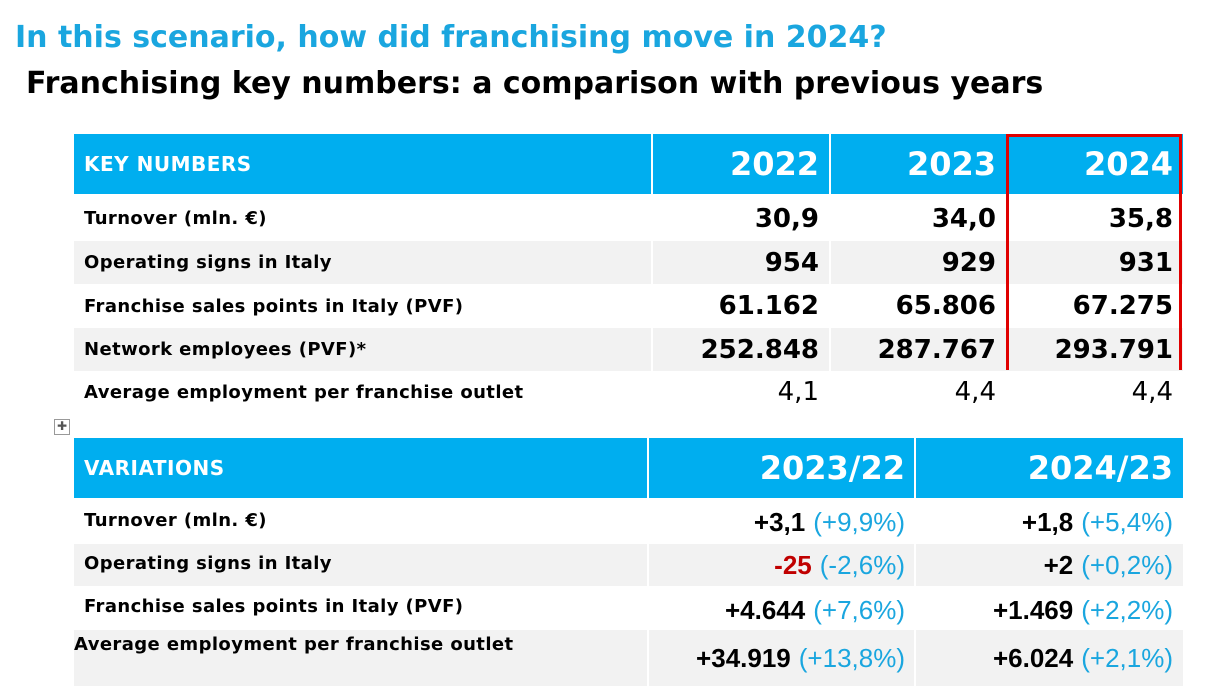 The image size is (1225, 692). I want to click on variation-pct: (+9,9%), so click(859, 521).